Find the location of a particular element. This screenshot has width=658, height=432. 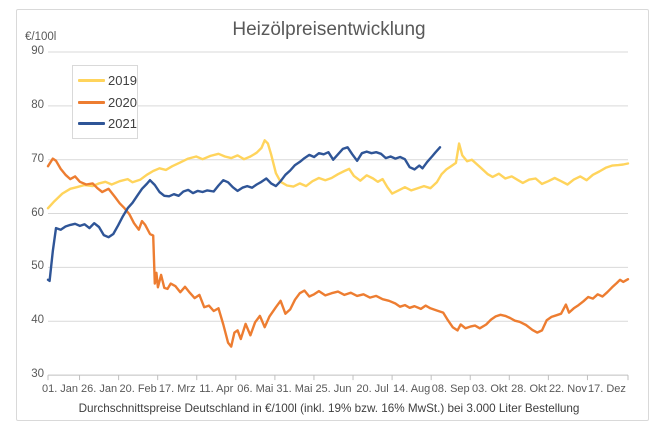

legend-swatch-2019-icon is located at coordinates (91, 80).